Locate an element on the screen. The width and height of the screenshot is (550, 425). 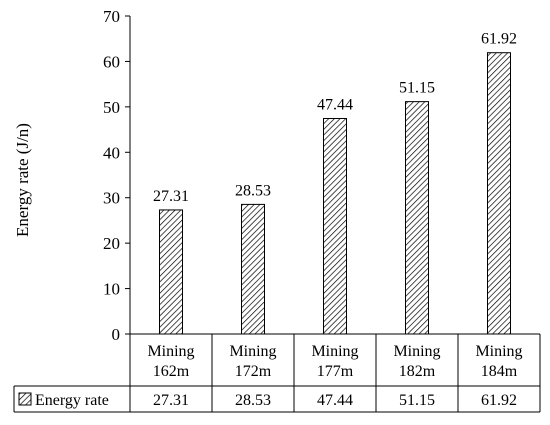
legend-series-name: Energy rate is located at coordinates (72, 400).